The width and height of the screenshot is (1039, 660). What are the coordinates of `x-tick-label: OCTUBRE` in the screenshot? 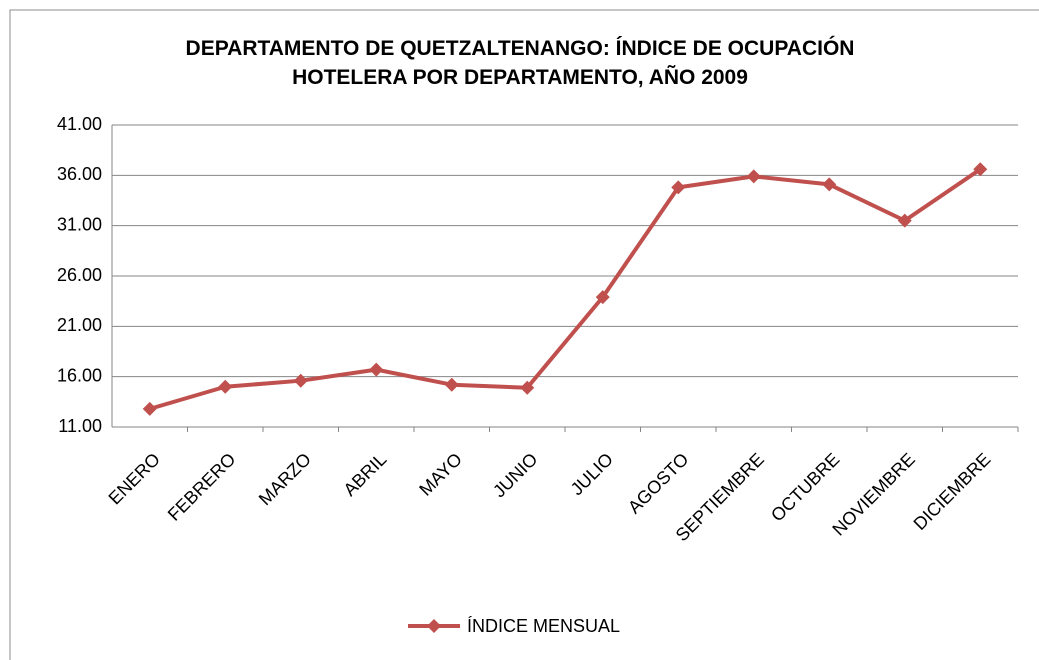 It's located at (805, 487).